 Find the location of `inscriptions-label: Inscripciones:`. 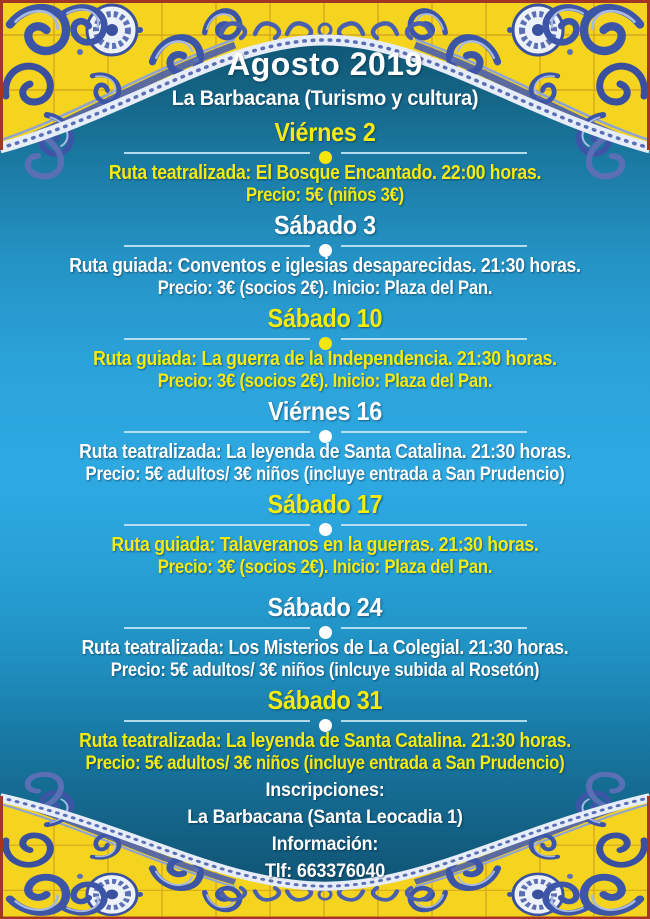

inscriptions-label: Inscripciones: is located at coordinates (325, 790).